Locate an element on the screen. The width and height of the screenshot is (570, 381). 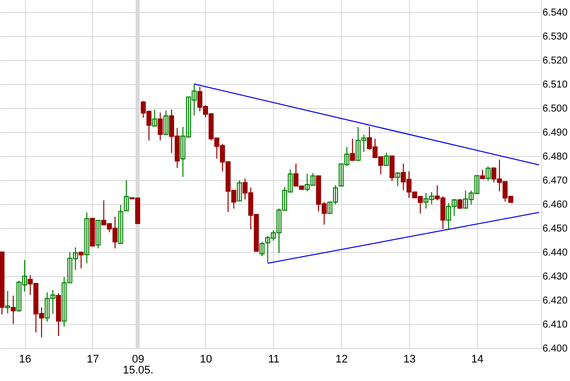
y-tick-label: 6.400 is located at coordinates (555, 349).